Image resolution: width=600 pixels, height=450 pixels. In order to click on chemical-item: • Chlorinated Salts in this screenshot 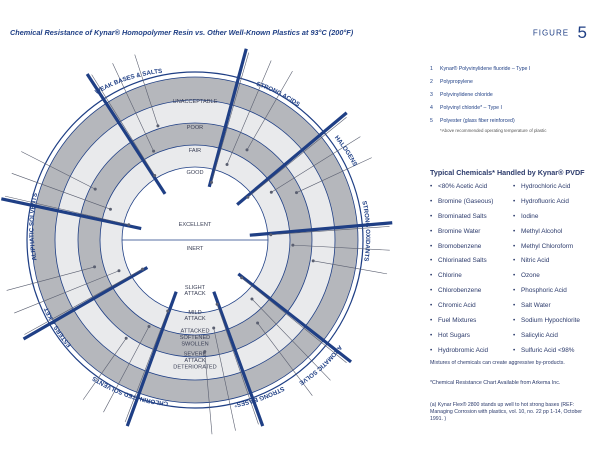, I will do `click(458, 261)`.